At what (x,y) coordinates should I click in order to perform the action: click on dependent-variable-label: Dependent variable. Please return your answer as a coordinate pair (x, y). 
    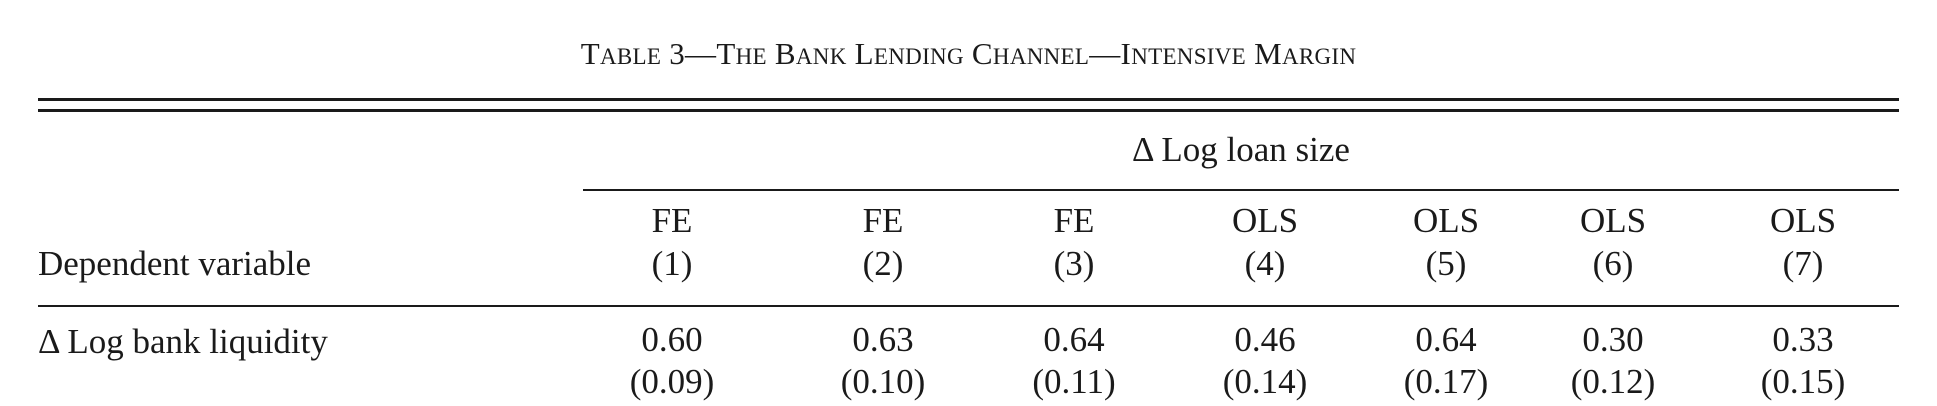
    Looking at the image, I should click on (175, 263).